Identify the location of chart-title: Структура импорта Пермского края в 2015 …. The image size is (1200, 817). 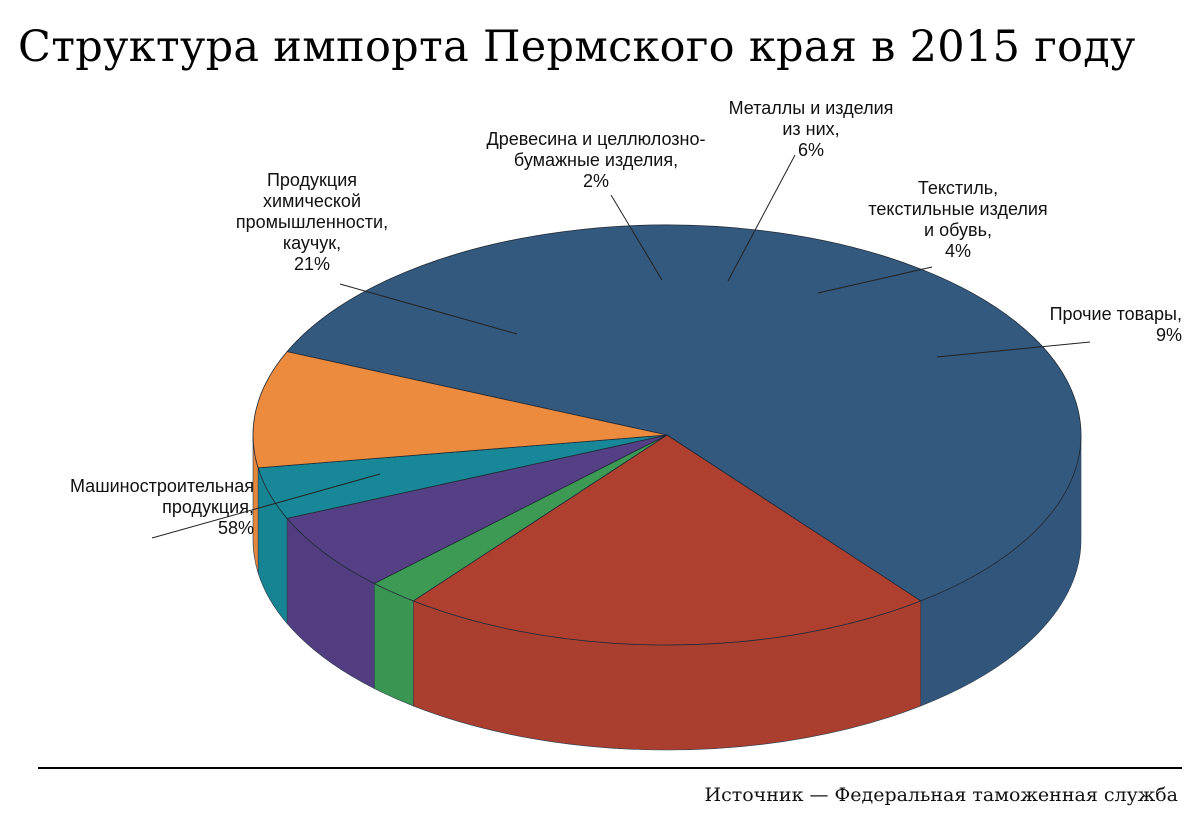
(577, 47).